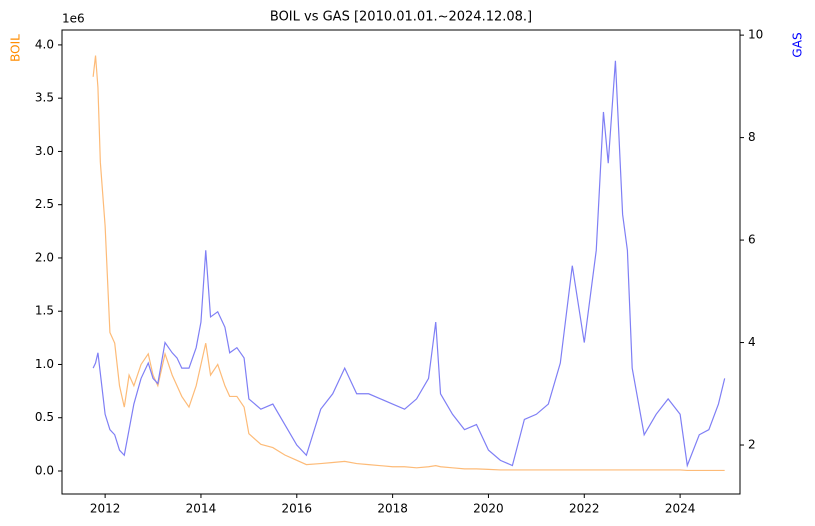  I want to click on y-tick-label: 0.0, so click(44, 470).